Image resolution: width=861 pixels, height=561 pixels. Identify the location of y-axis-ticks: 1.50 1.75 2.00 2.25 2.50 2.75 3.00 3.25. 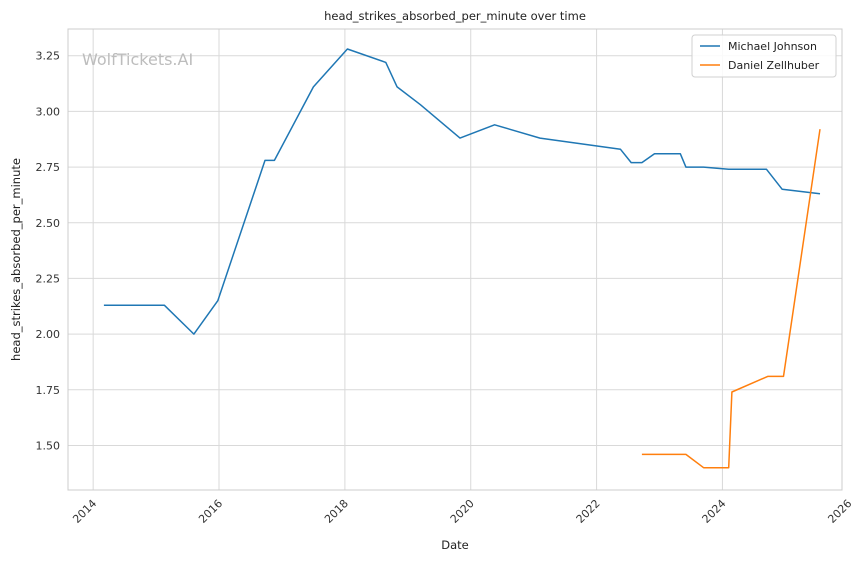
(48, 251).